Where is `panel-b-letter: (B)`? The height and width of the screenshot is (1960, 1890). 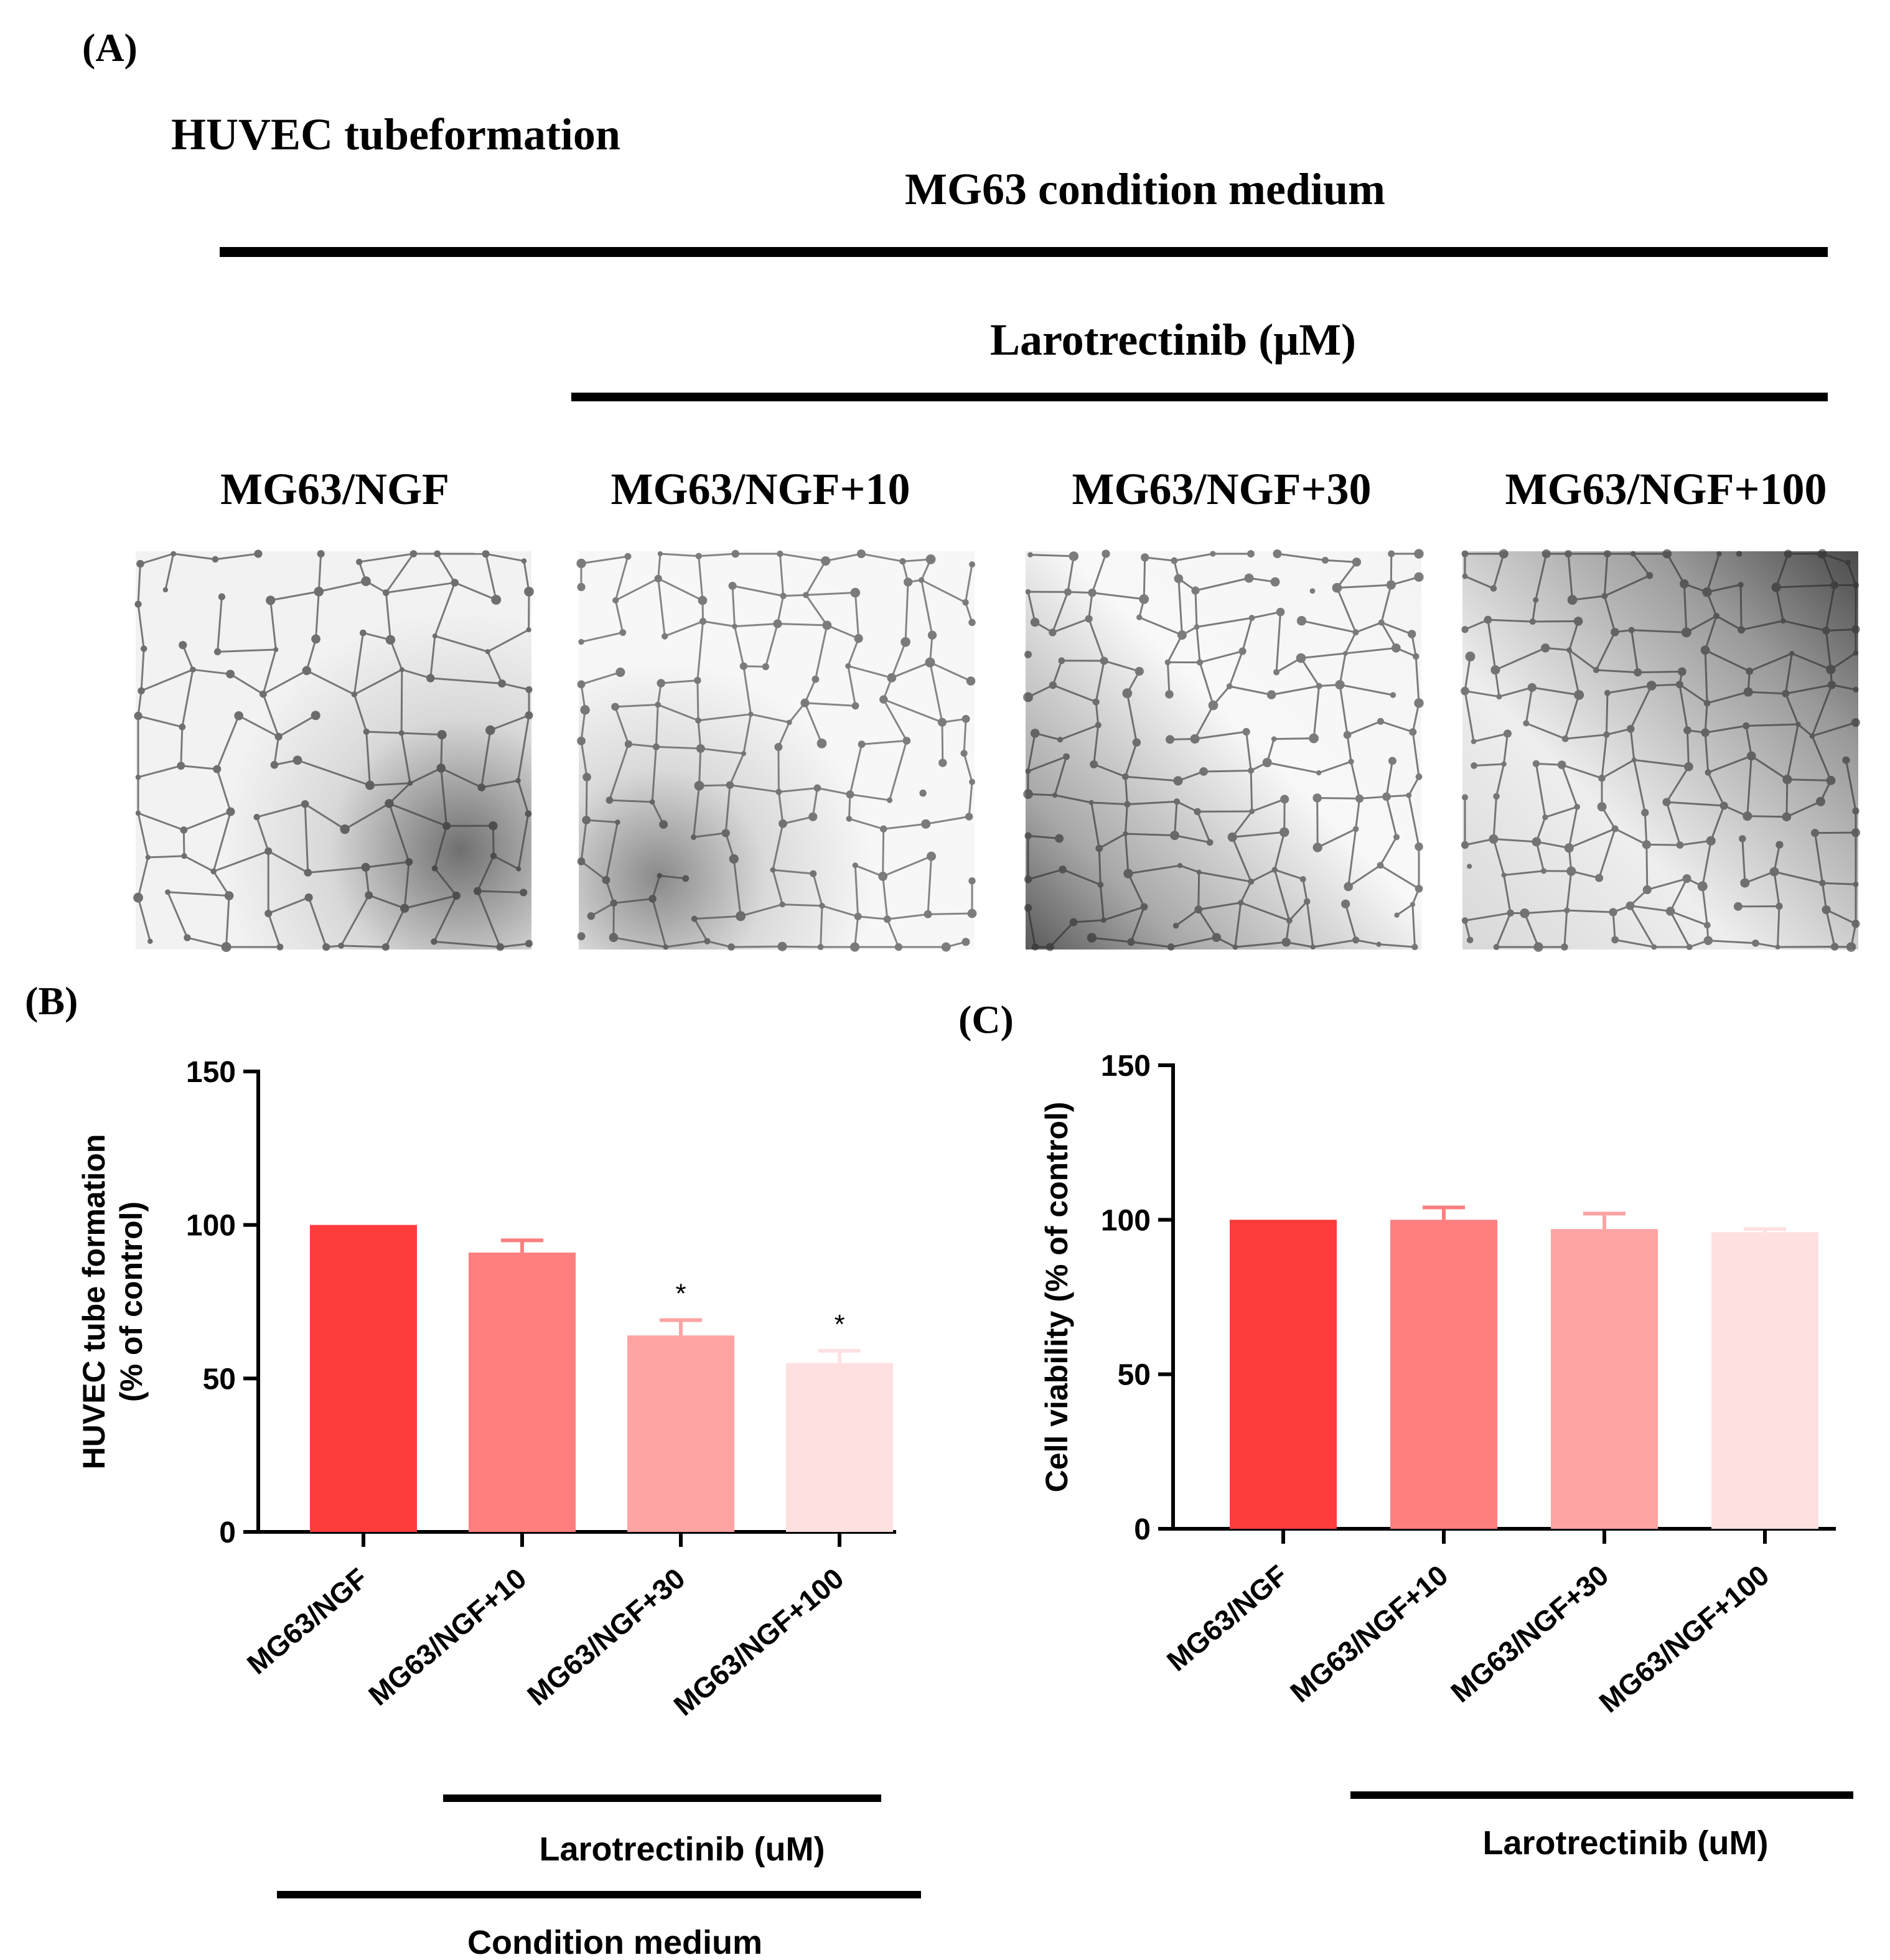 panel-b-letter: (B) is located at coordinates (51, 1001).